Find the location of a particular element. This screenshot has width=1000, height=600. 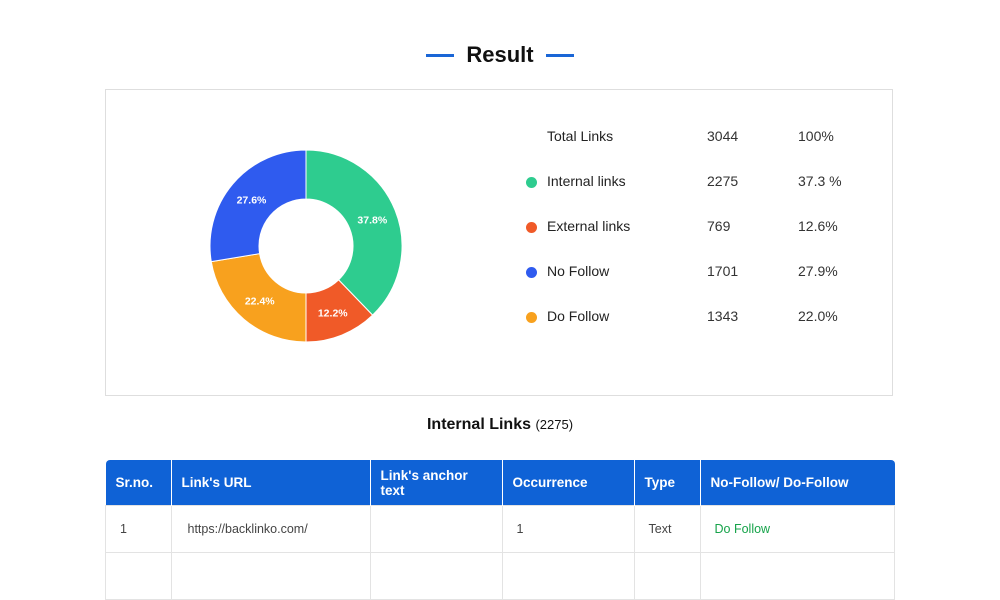

donut-slice-do-follow is located at coordinates (258, 298).